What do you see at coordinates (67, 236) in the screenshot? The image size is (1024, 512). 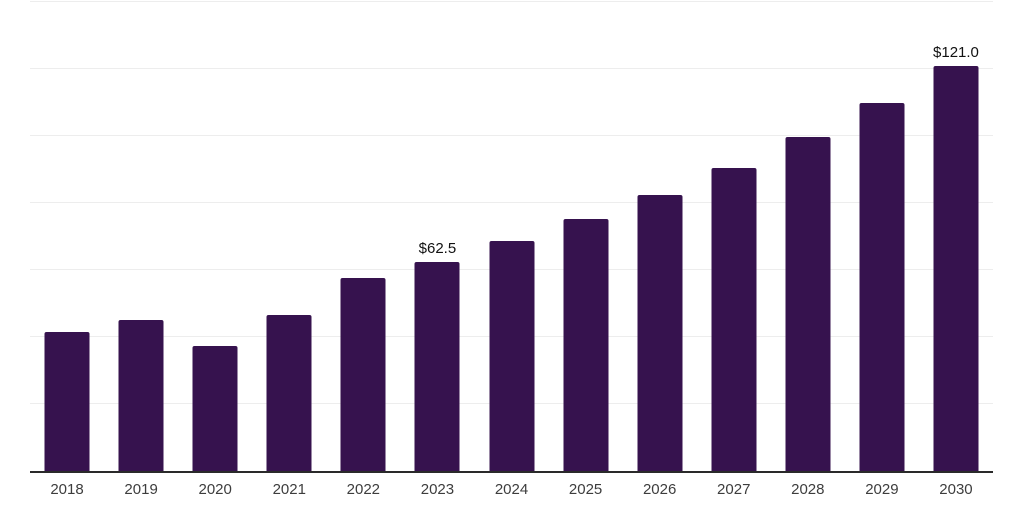 I see `bar-group-2018` at bounding box center [67, 236].